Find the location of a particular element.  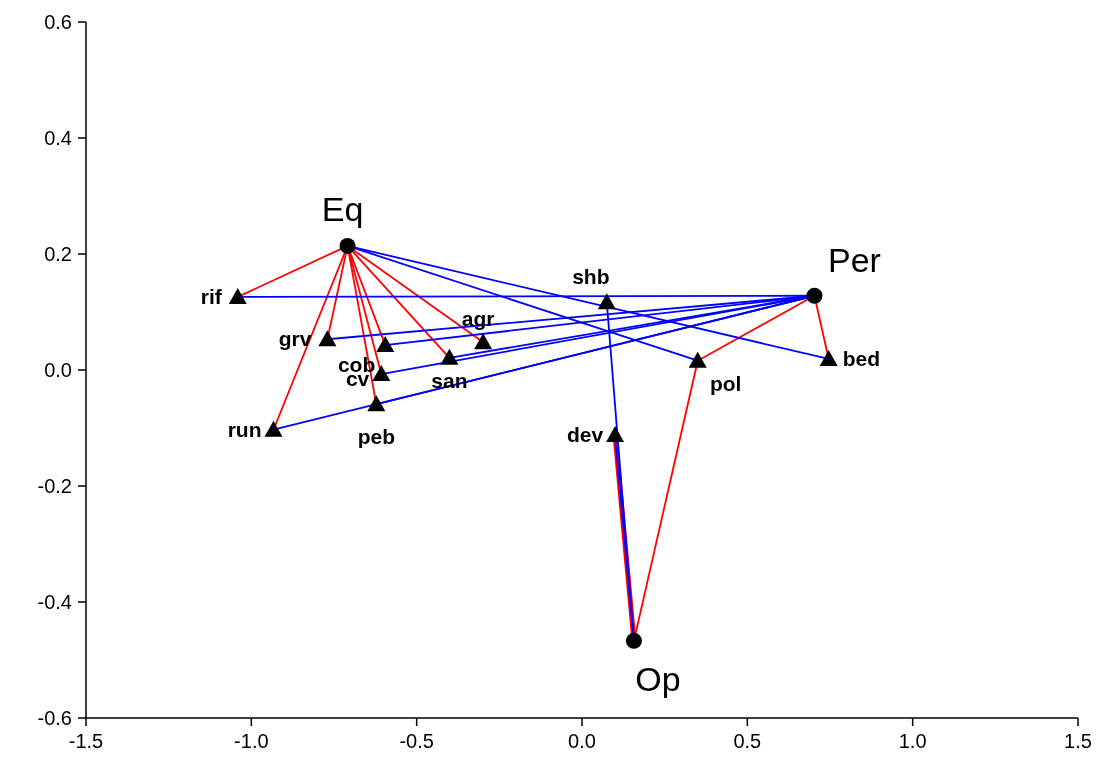

annotation: pol is located at coordinates (725, 383).